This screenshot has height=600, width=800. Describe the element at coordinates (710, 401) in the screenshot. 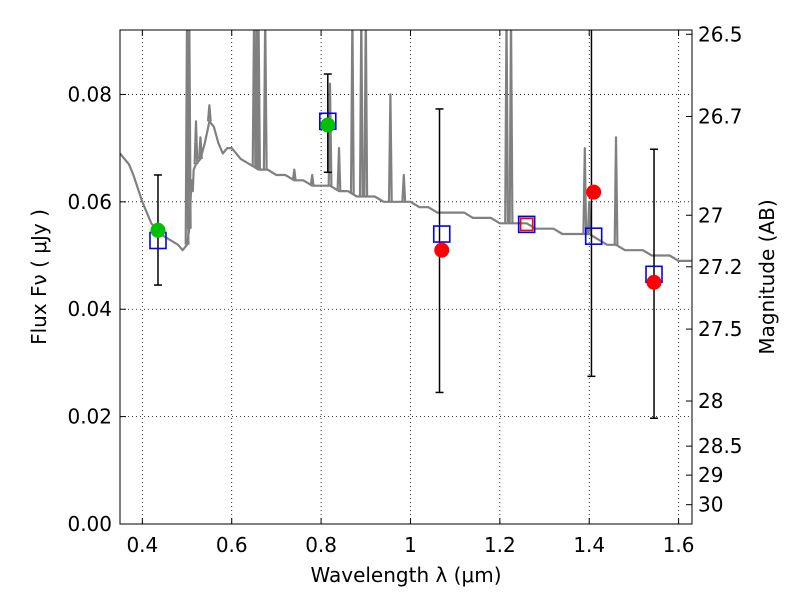

I see `y2-tick-label: 28` at that location.